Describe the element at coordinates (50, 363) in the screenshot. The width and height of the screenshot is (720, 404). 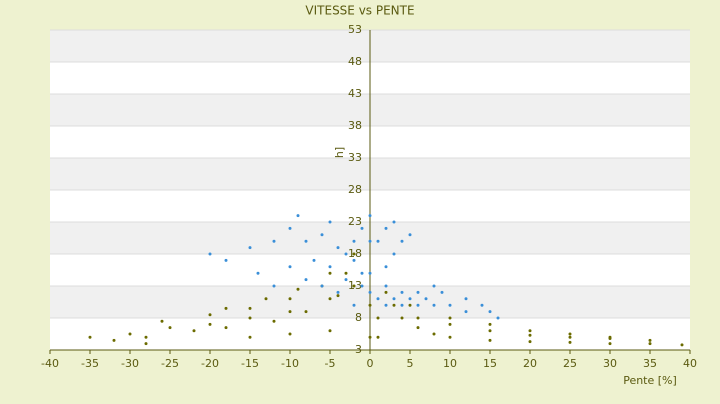
I see `x-tick-label: -40` at that location.